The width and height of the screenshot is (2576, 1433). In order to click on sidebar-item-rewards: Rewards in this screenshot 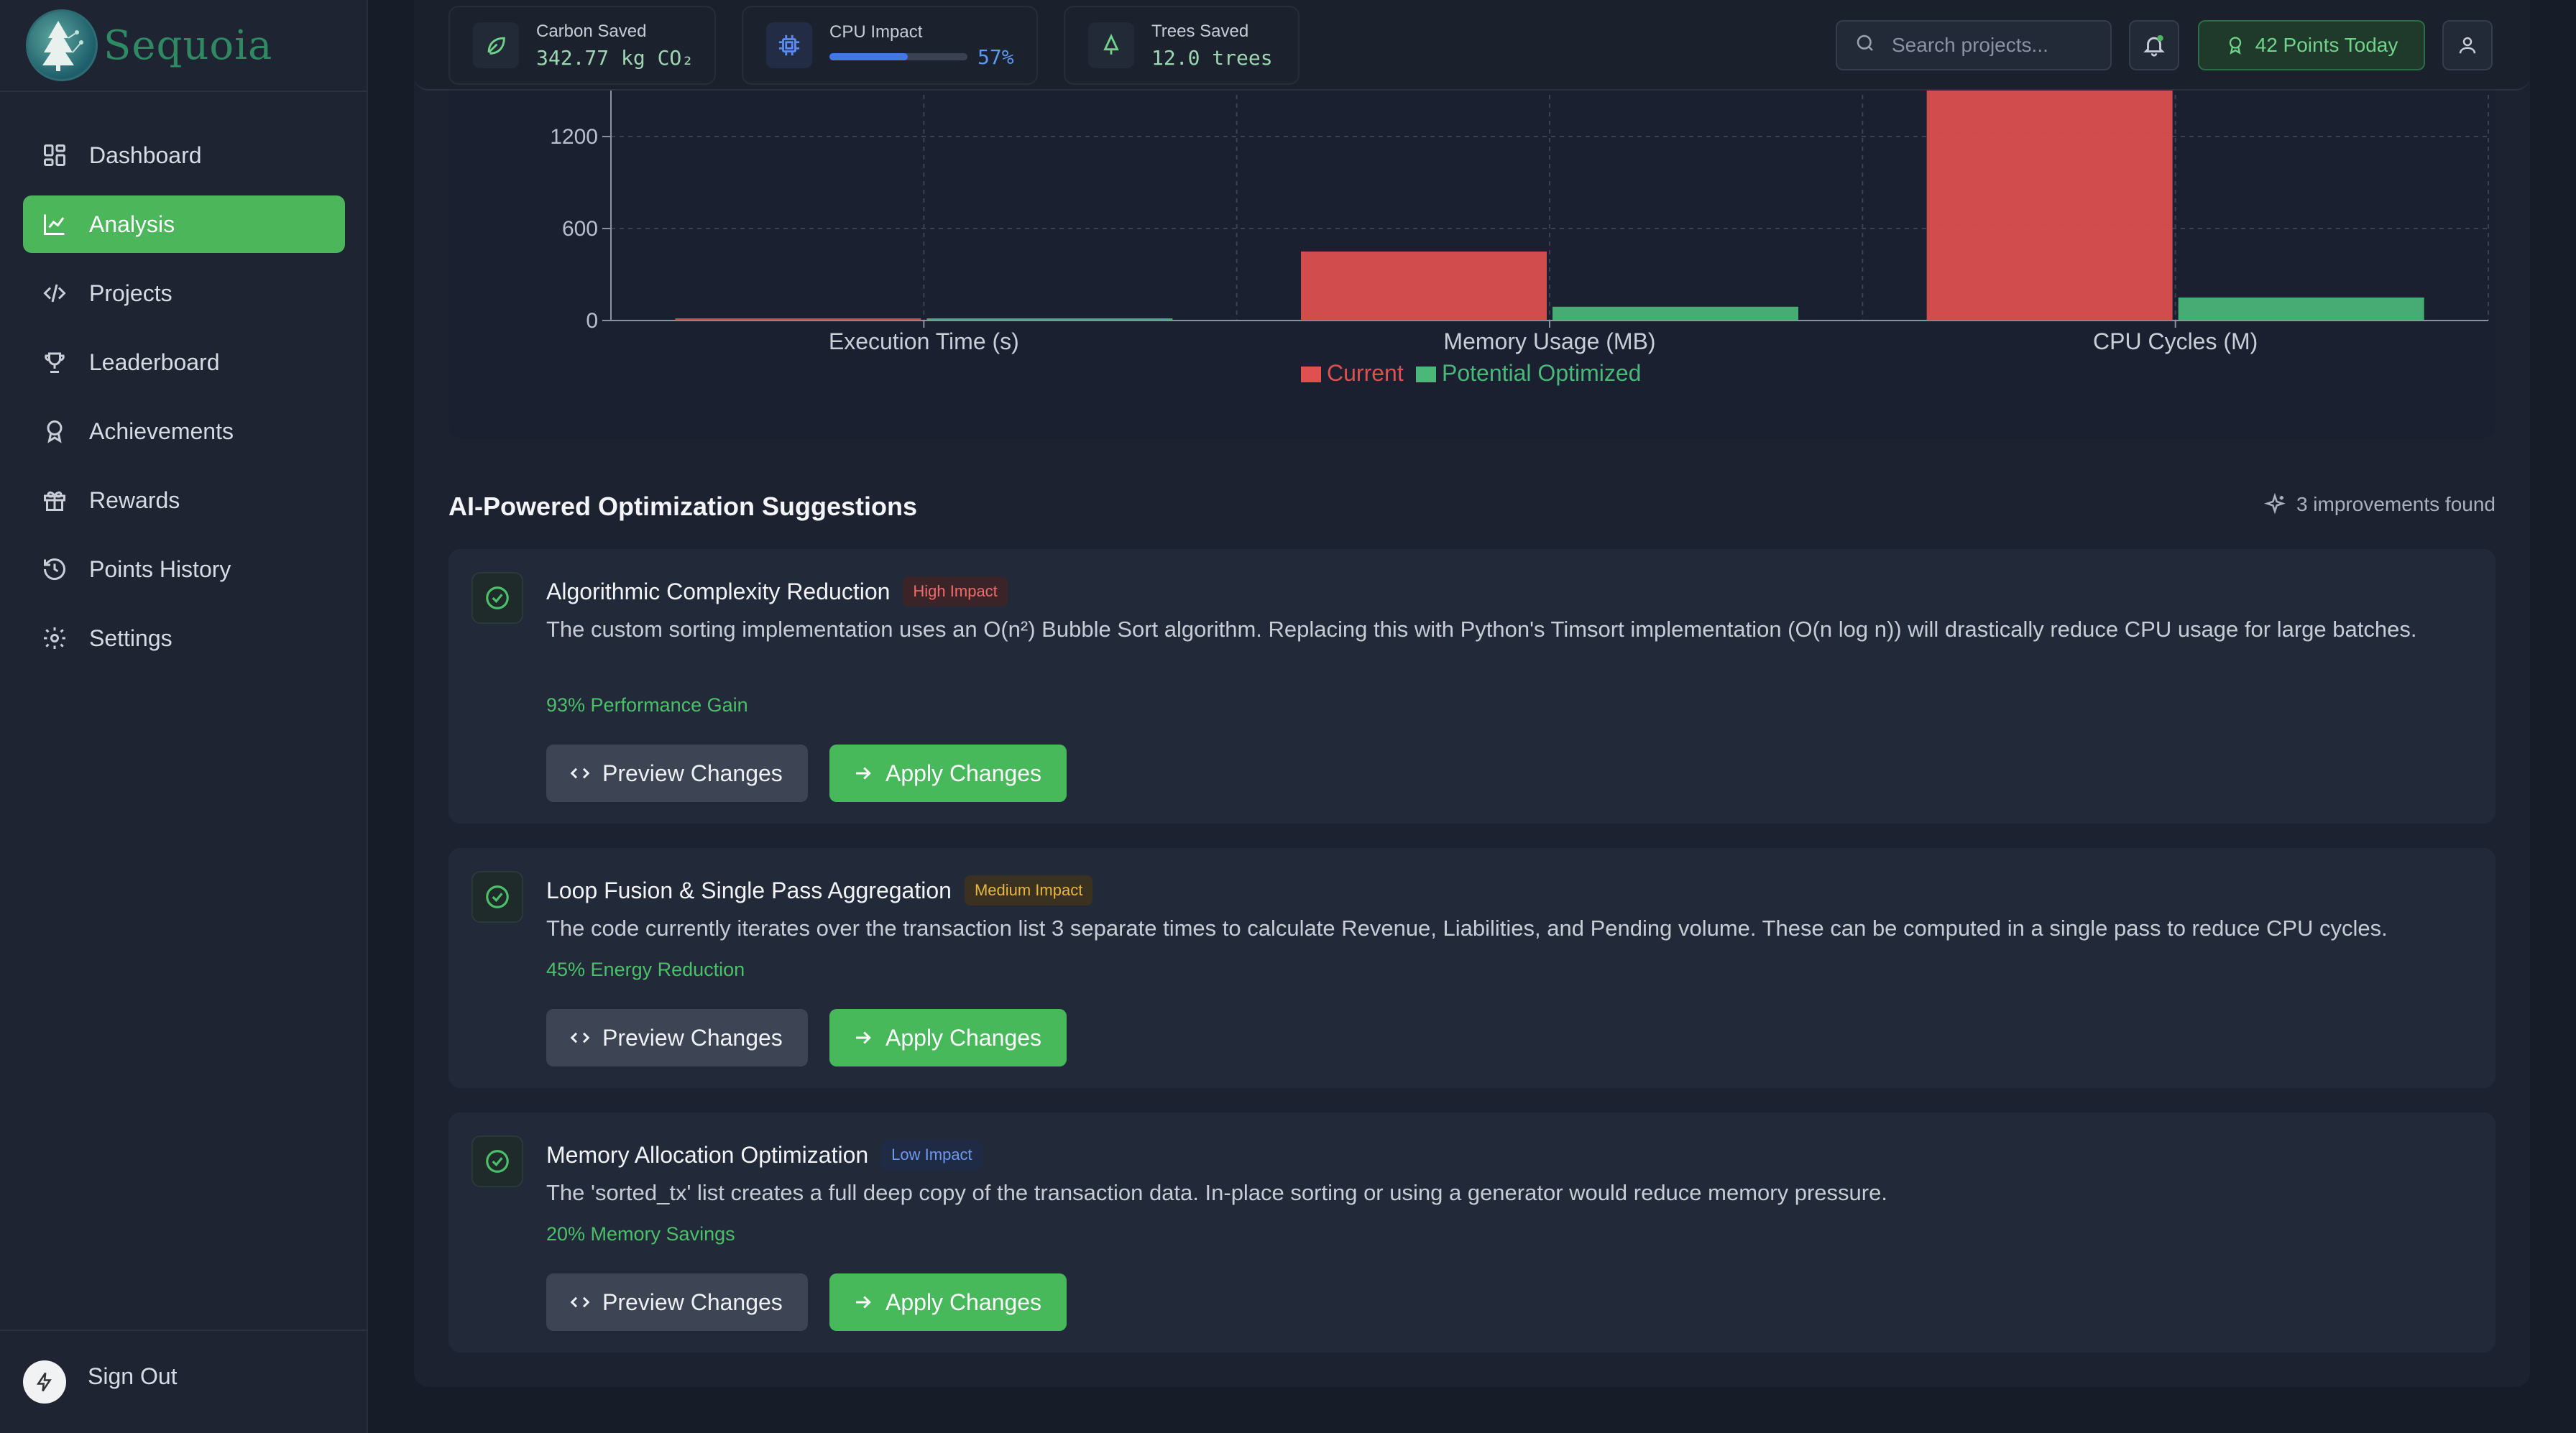, I will do `click(184, 500)`.